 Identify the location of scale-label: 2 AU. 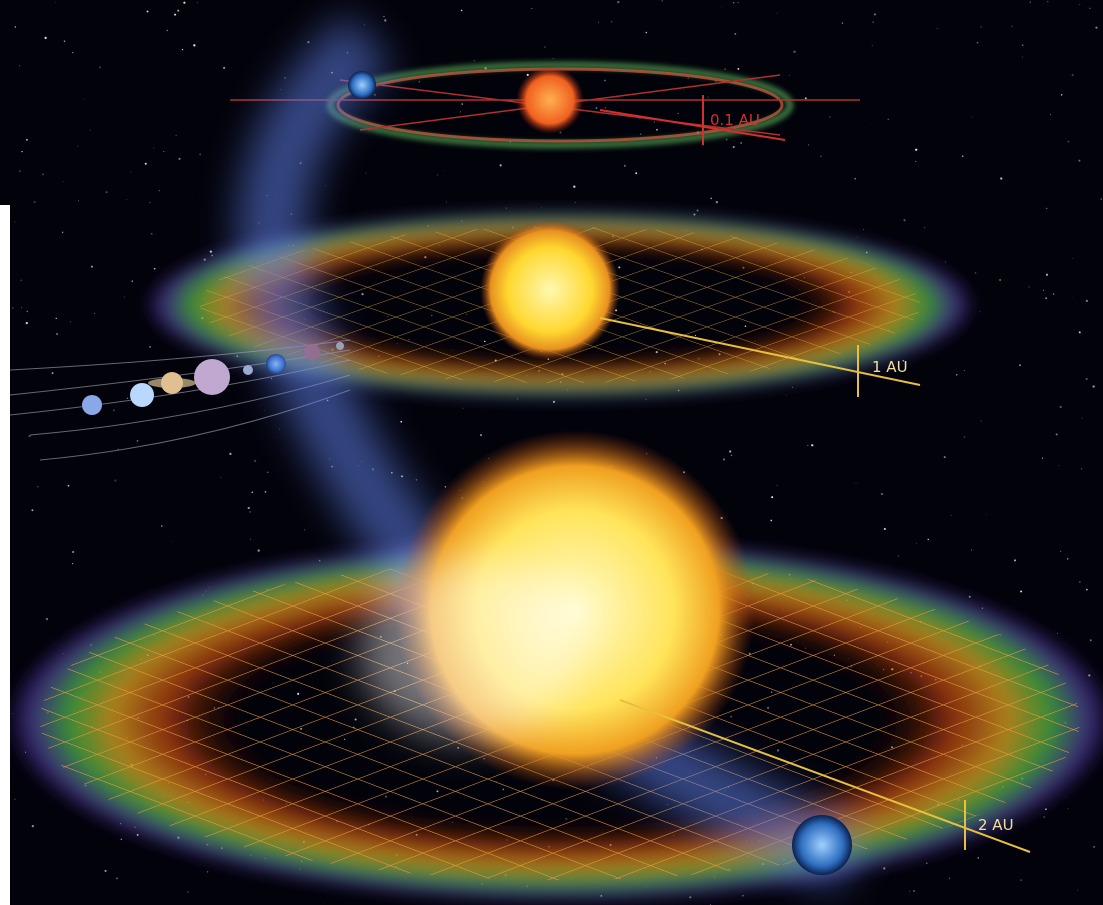
(996, 825).